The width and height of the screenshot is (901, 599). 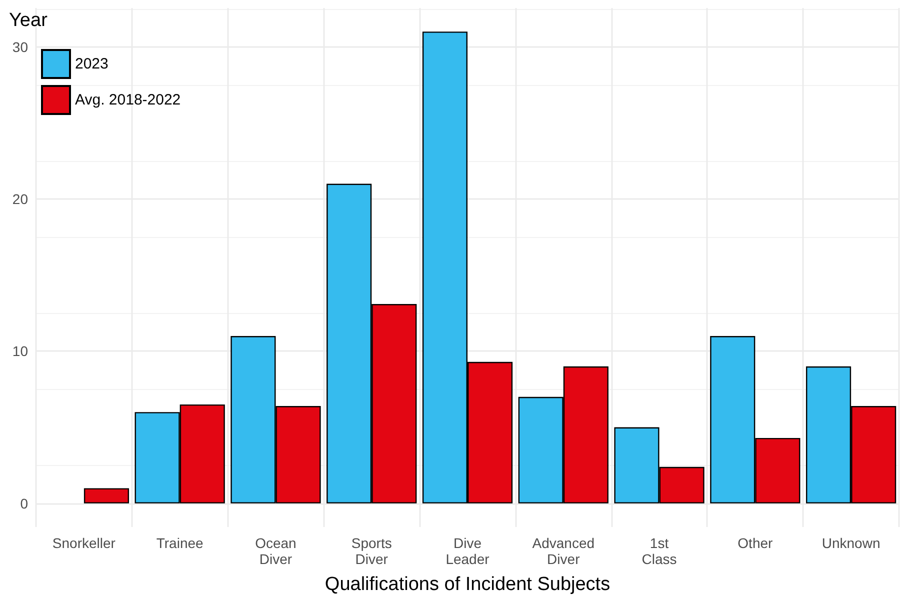 I want to click on x-tick-label: Dive Leader, so click(x=468, y=551).